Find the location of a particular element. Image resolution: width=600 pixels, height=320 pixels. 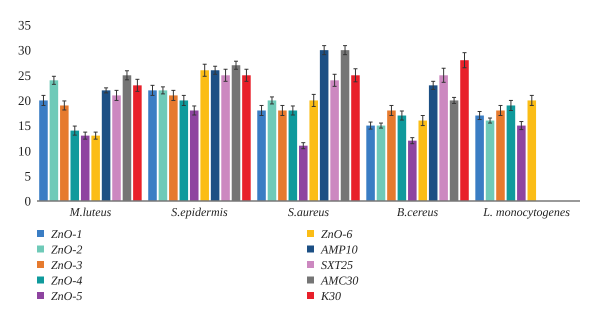

legend-label: SXT25 is located at coordinates (337, 265).